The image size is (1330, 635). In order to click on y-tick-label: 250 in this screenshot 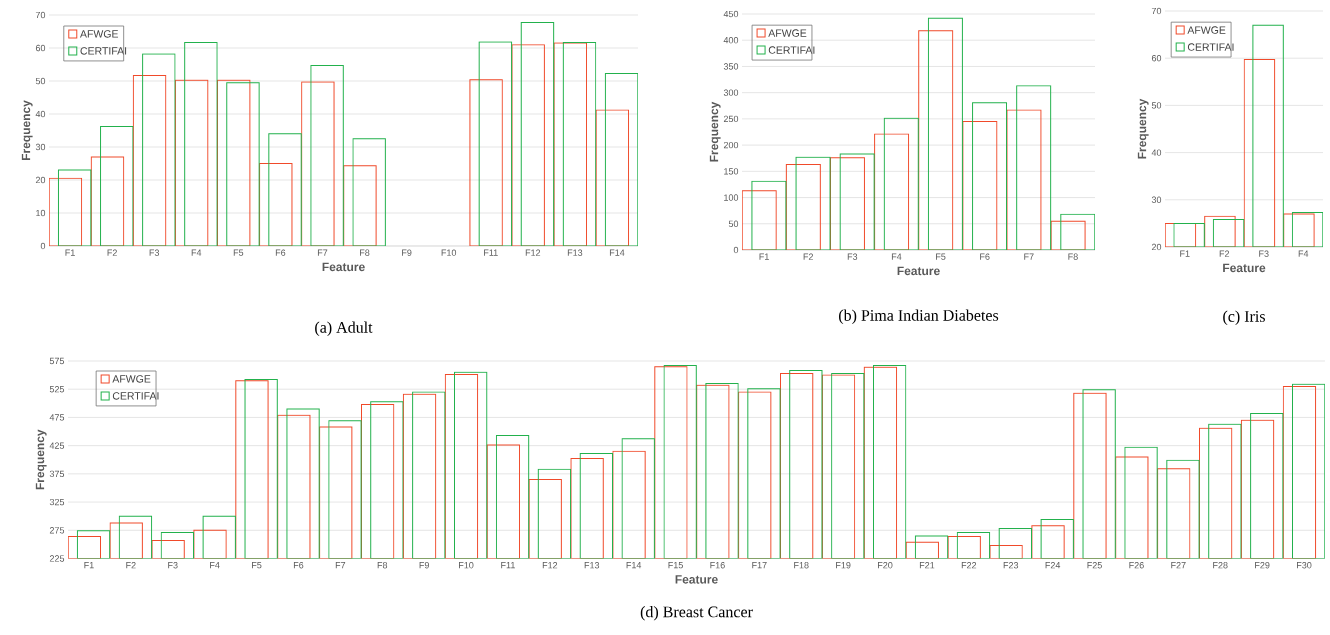, I will do `click(731, 119)`.